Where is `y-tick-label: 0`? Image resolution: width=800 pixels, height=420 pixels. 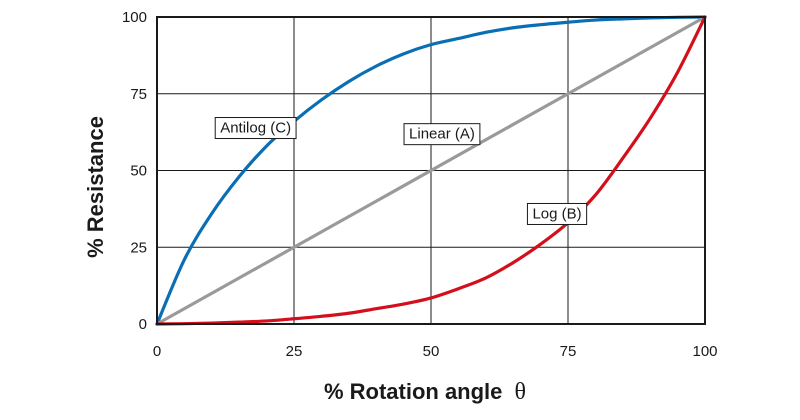
y-tick-label: 0 is located at coordinates (143, 324).